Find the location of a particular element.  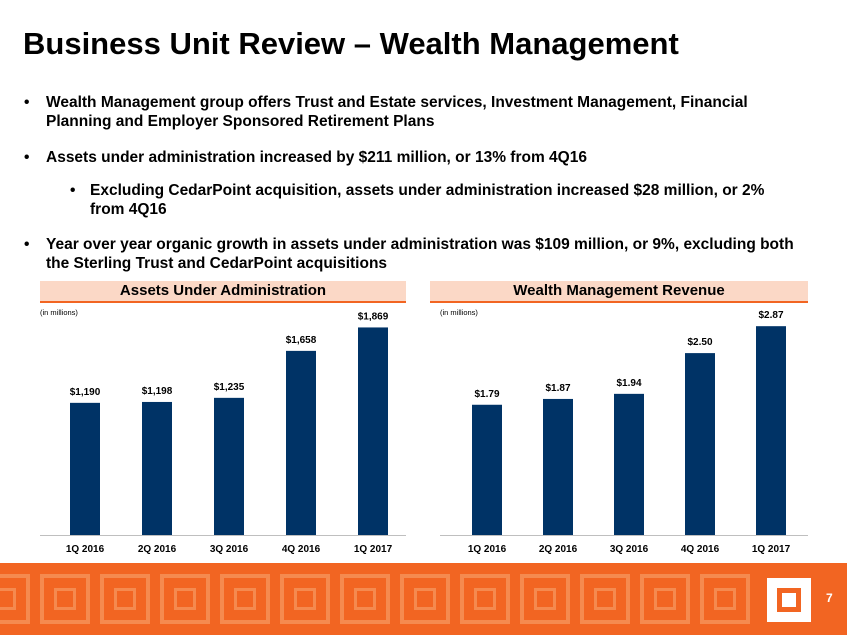

aua-category-label: 4Q 2016 is located at coordinates (301, 549).